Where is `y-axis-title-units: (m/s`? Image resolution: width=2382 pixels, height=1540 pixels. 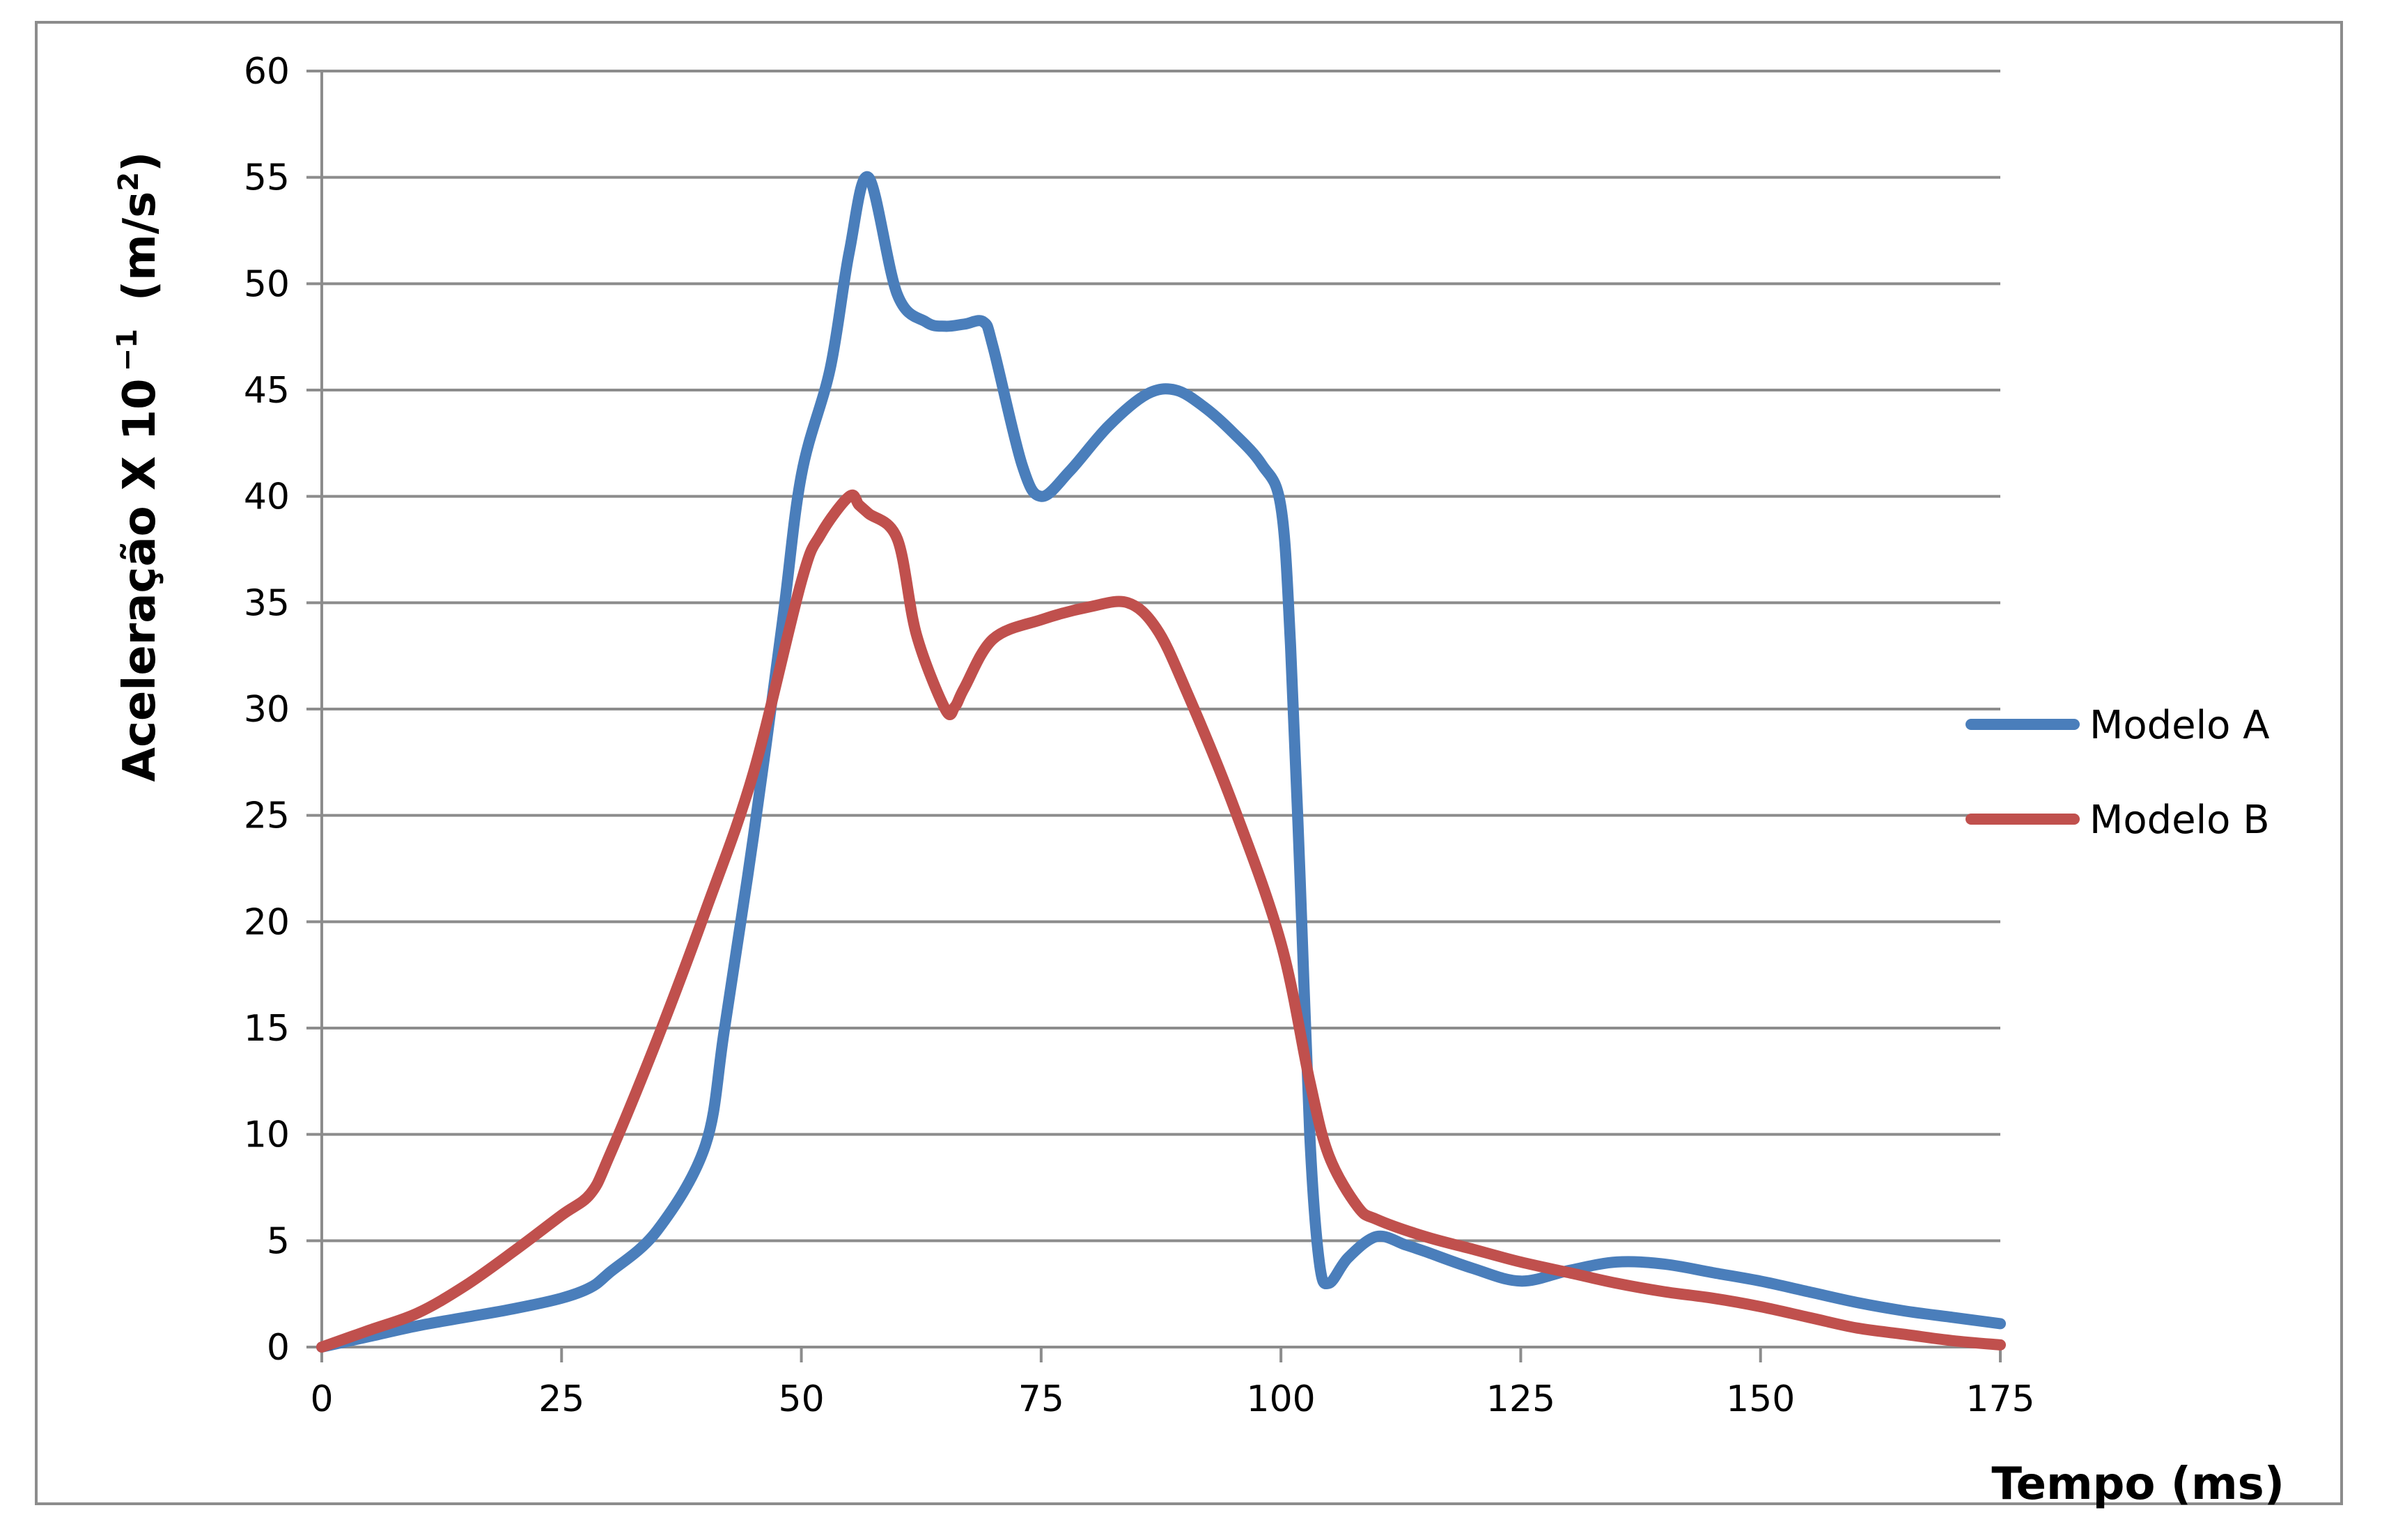
y-axis-title-units: (m/s is located at coordinates (140, 246).